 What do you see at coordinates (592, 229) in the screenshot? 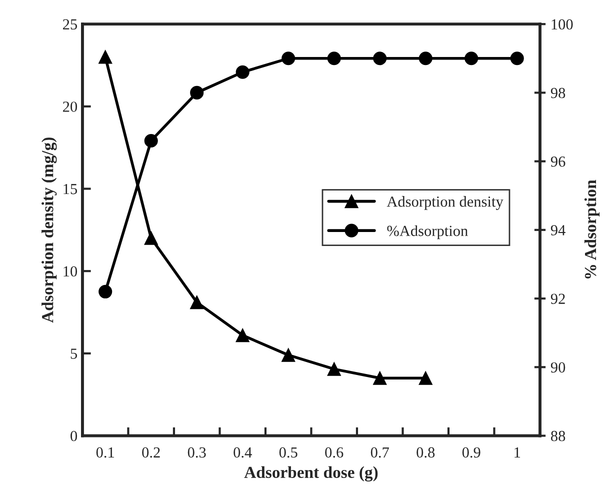
I see `y2-axis-title: % Adsorption` at bounding box center [592, 229].